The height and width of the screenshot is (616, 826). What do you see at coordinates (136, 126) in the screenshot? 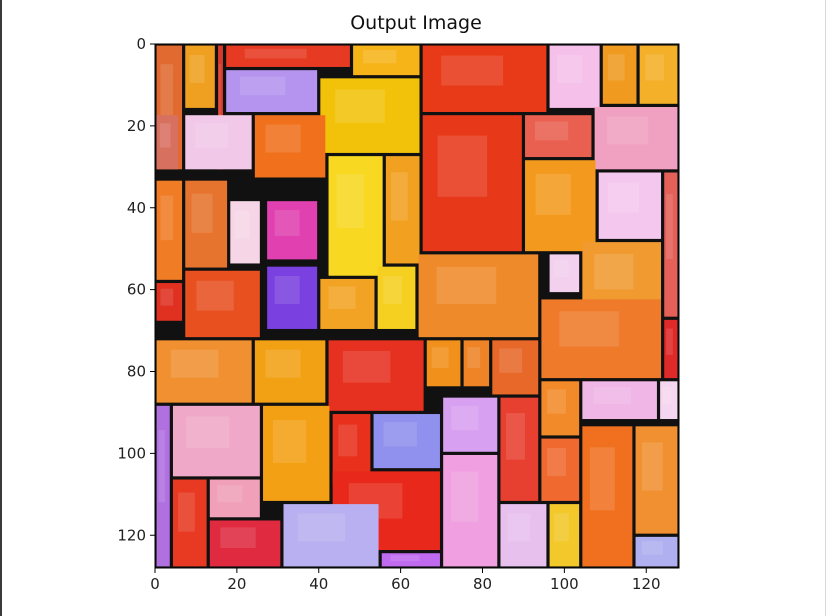
I see `y-tick-label: 20` at bounding box center [136, 126].